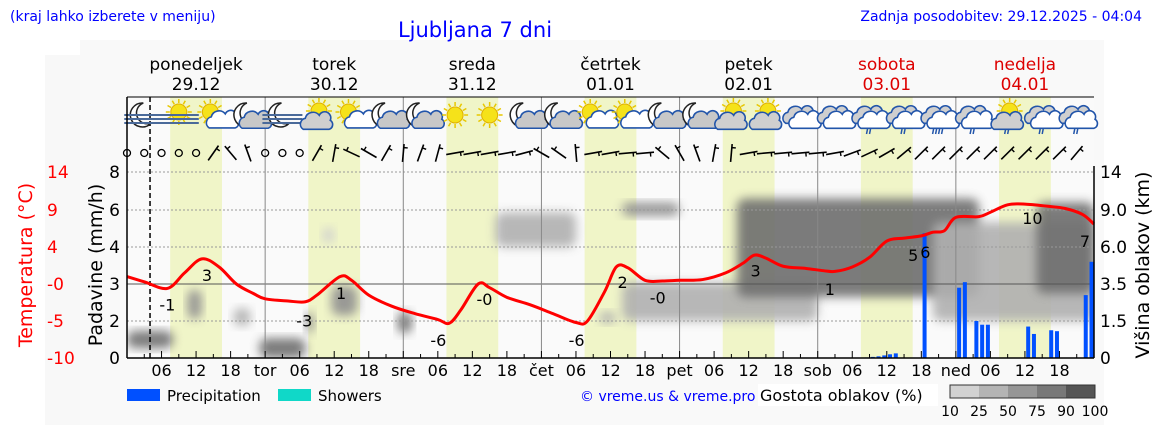 This screenshot has height=447, width=1152. What do you see at coordinates (341, 293) in the screenshot?
I see `temperature-label: 1` at bounding box center [341, 293].